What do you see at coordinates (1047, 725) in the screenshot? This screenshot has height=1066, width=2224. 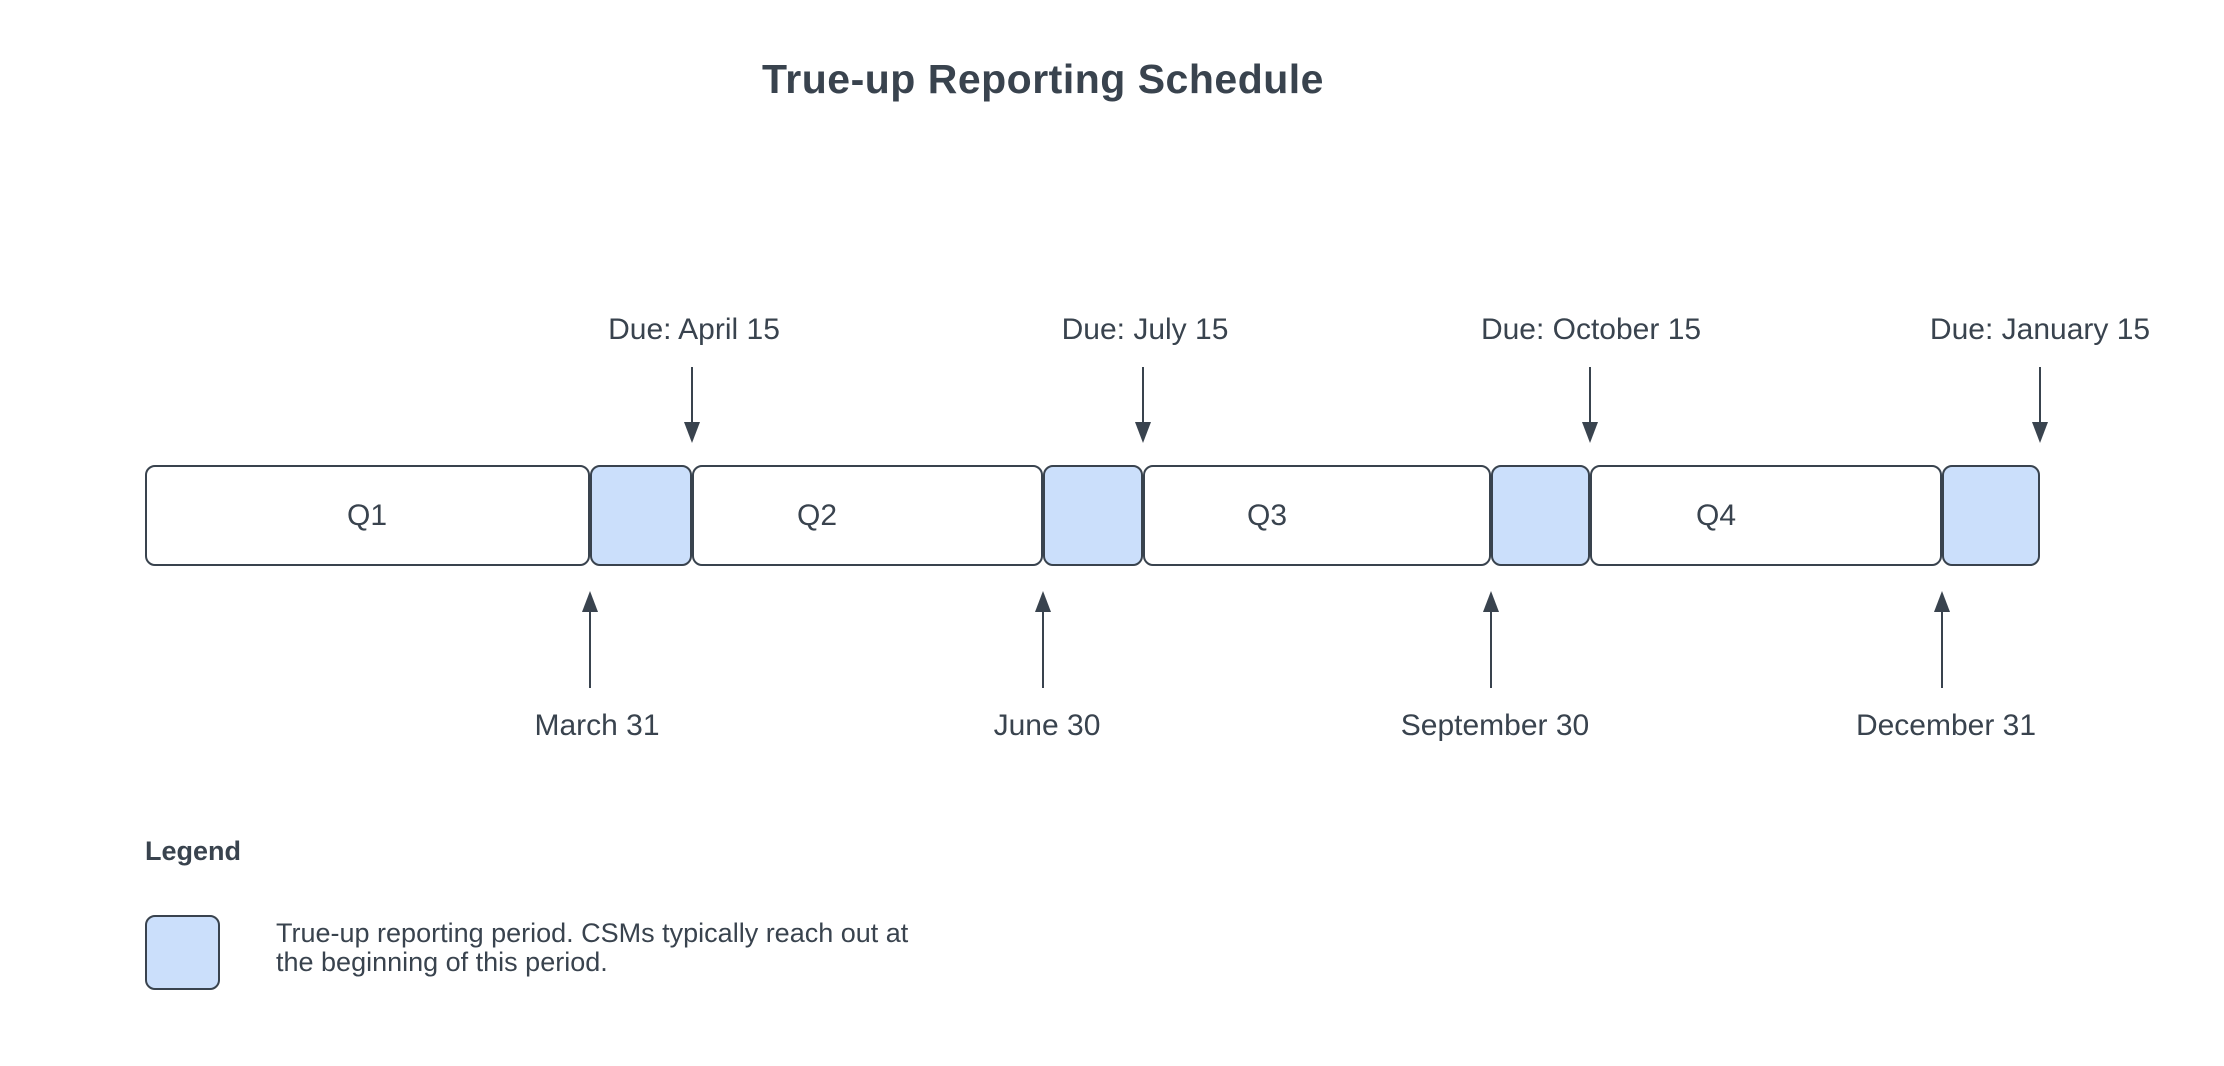 I see `quarter-end-date-label: June 30` at bounding box center [1047, 725].